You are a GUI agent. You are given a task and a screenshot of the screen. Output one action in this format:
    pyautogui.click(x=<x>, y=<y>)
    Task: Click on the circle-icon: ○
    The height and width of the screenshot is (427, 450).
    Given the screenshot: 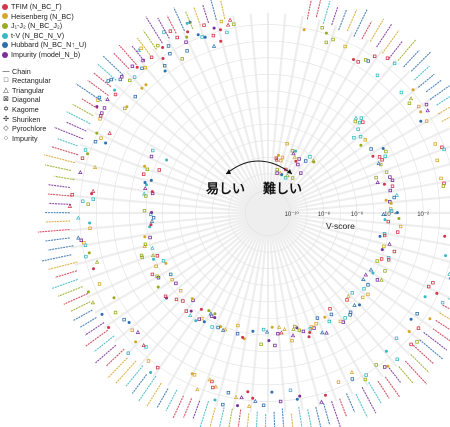 What is the action you would take?
    pyautogui.click(x=6, y=138)
    